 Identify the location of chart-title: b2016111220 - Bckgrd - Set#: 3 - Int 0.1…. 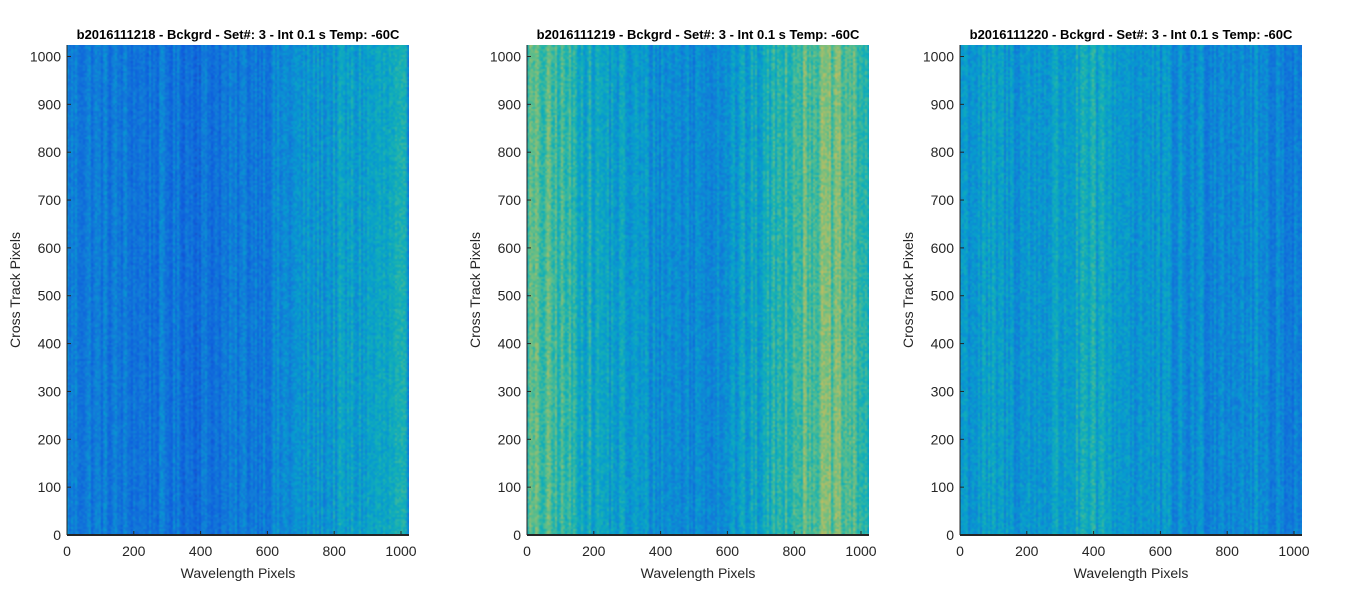
(1131, 34).